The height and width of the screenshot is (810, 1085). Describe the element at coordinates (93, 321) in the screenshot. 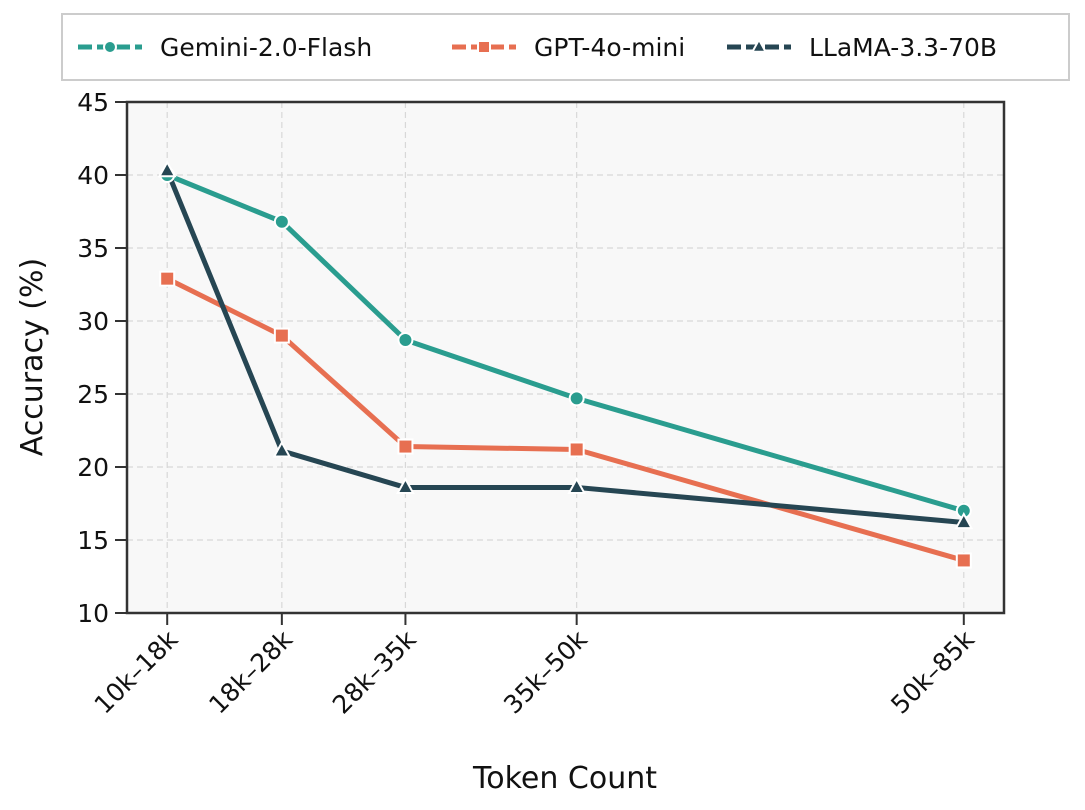

I see `y-tick-label: 30` at that location.